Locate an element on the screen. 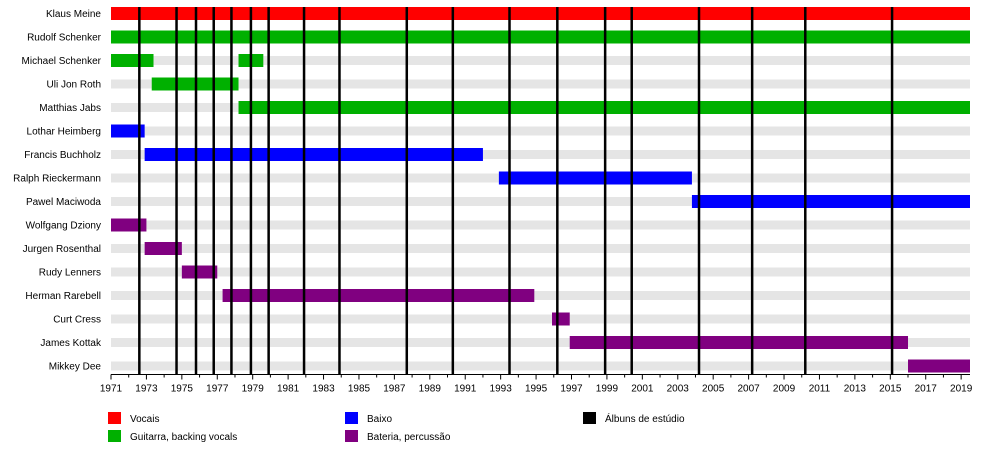 The image size is (1000, 455). x-tick-label-1993: 1993 is located at coordinates (501, 389).